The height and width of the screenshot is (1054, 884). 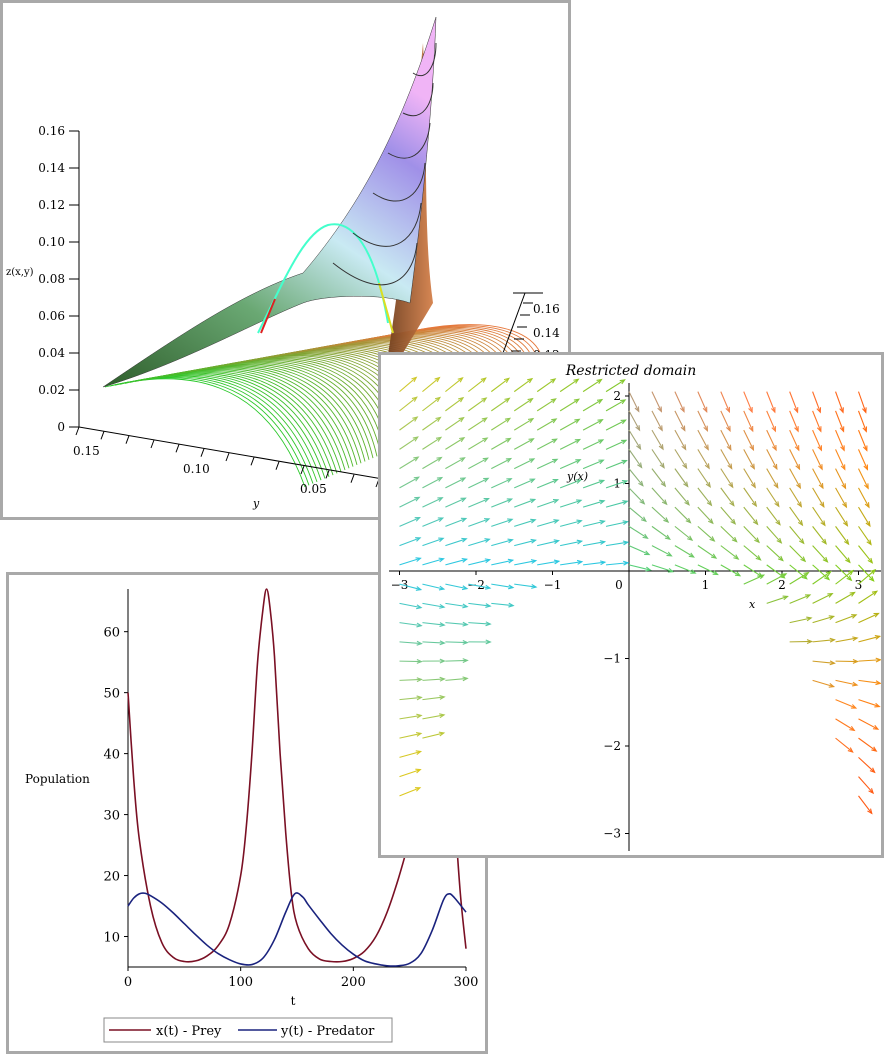 I want to click on surface-top-face, so click(x=269, y=202).